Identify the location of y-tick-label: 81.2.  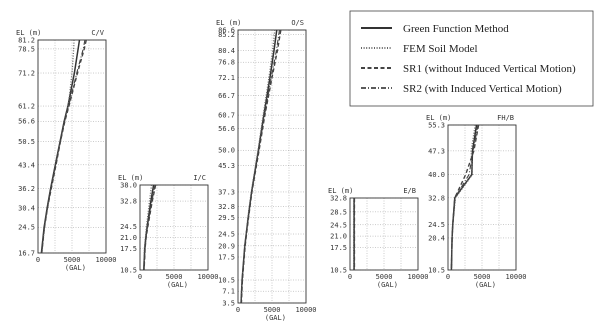
(26, 41).